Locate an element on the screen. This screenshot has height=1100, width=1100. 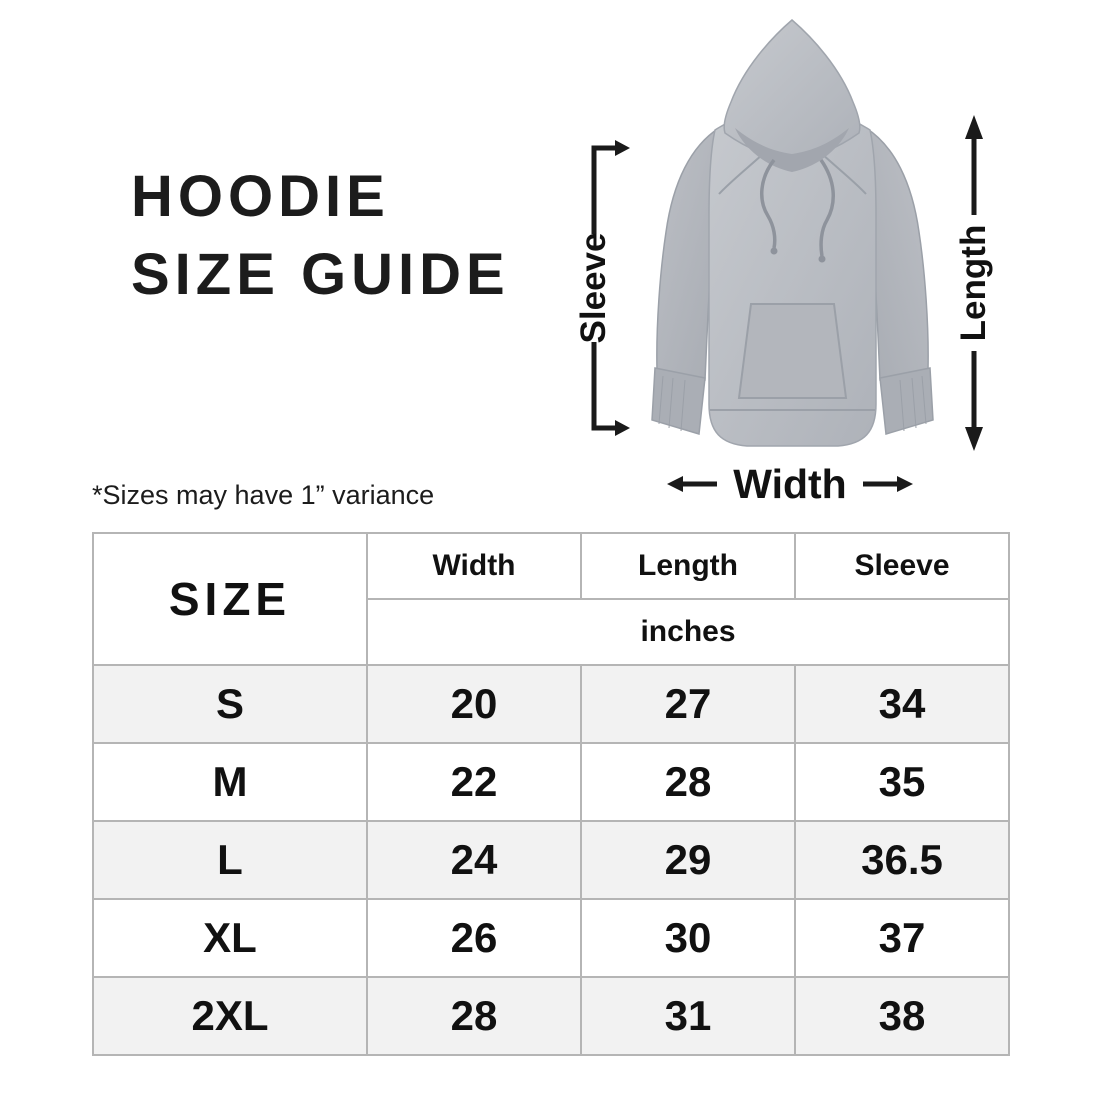
width-right-arrow-icon is located at coordinates (887, 484).